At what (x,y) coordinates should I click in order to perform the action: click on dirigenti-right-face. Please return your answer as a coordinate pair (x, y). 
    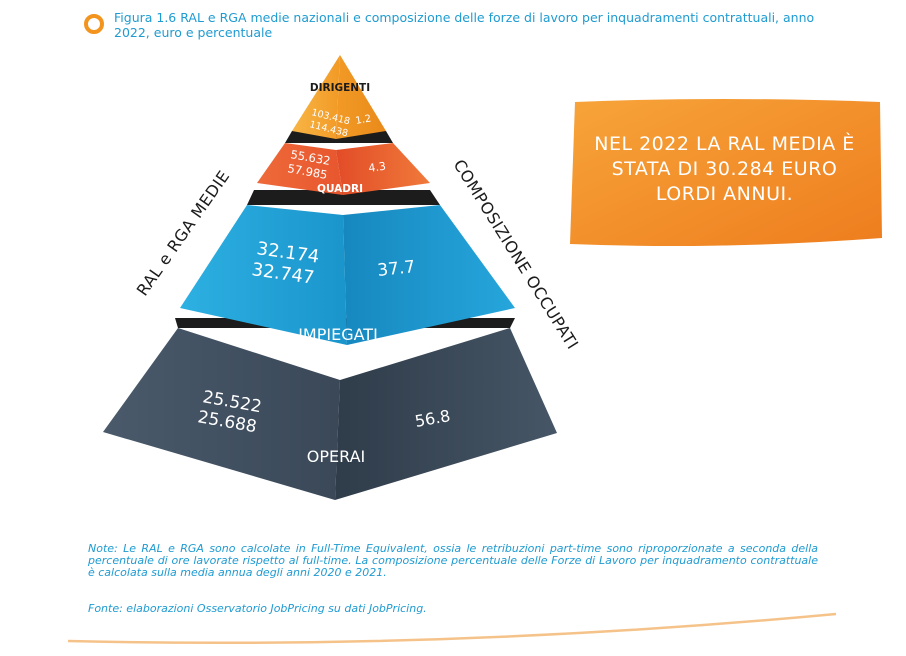
    Looking at the image, I should click on (361, 97).